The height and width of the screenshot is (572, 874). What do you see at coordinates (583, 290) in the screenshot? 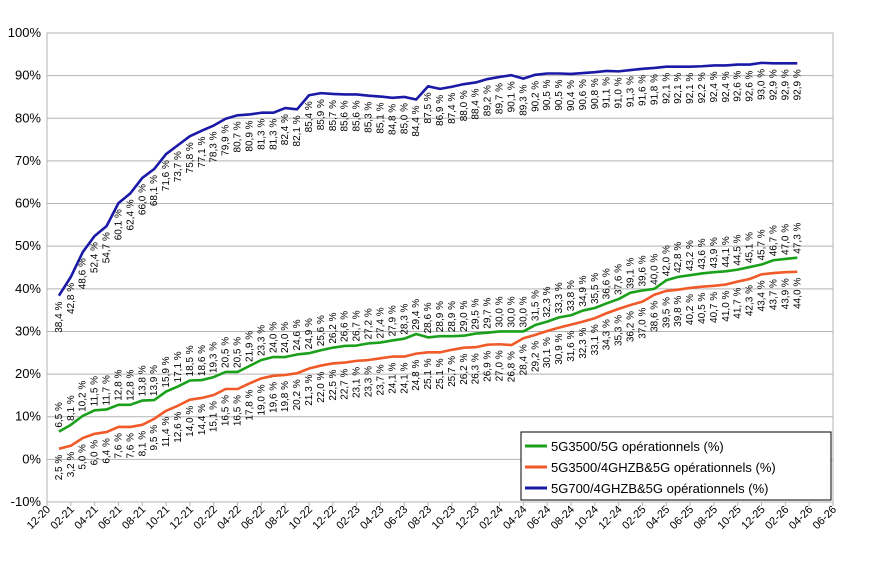
I see `data-label: 34,9 %` at bounding box center [583, 290].